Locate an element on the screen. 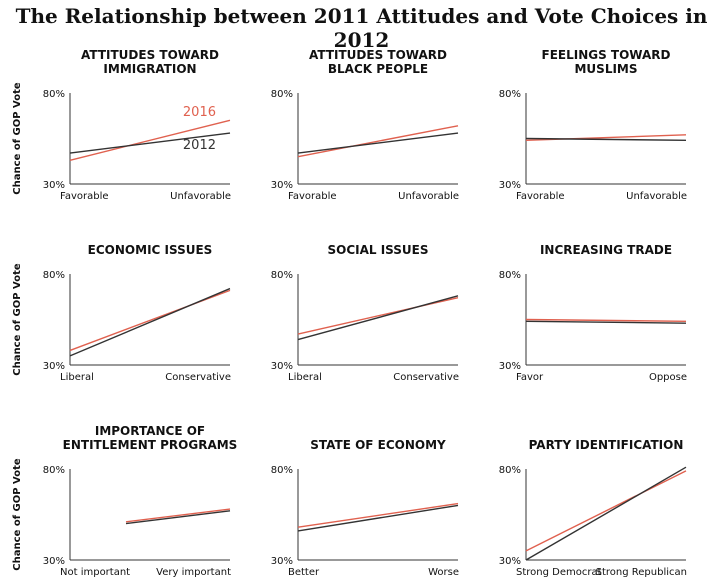 The image size is (723, 583). x-tick-label-right: Oppose is located at coordinates (668, 377).